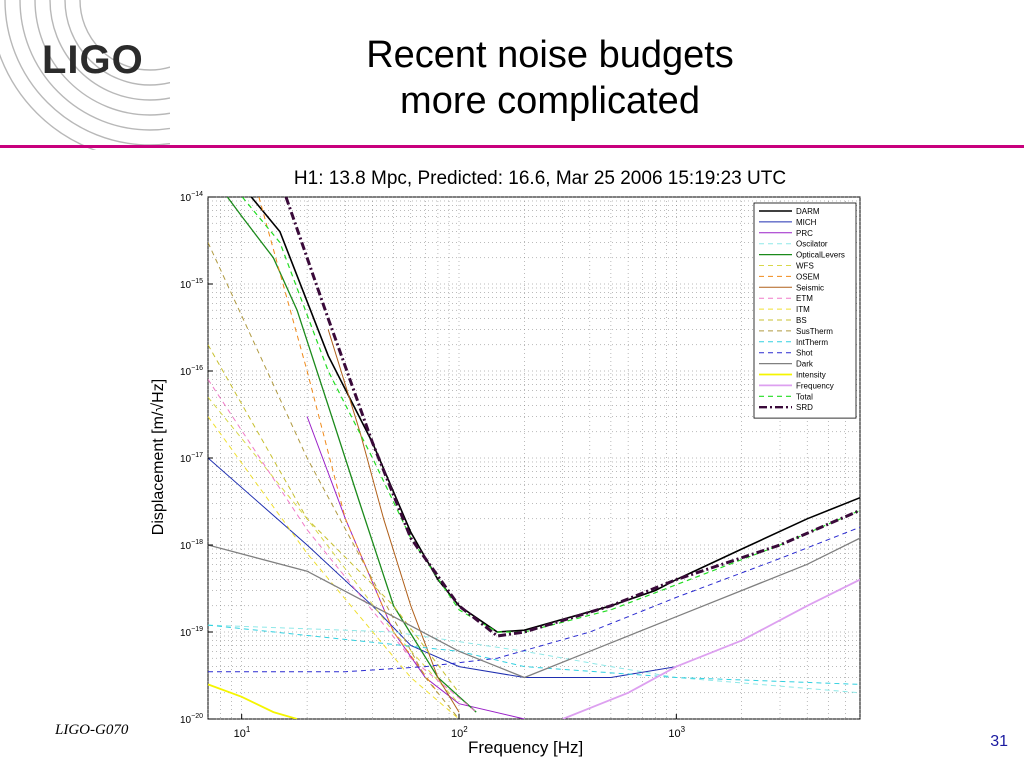 The image size is (1024, 768). Describe the element at coordinates (999, 741) in the screenshot. I see `page-number: 31` at that location.